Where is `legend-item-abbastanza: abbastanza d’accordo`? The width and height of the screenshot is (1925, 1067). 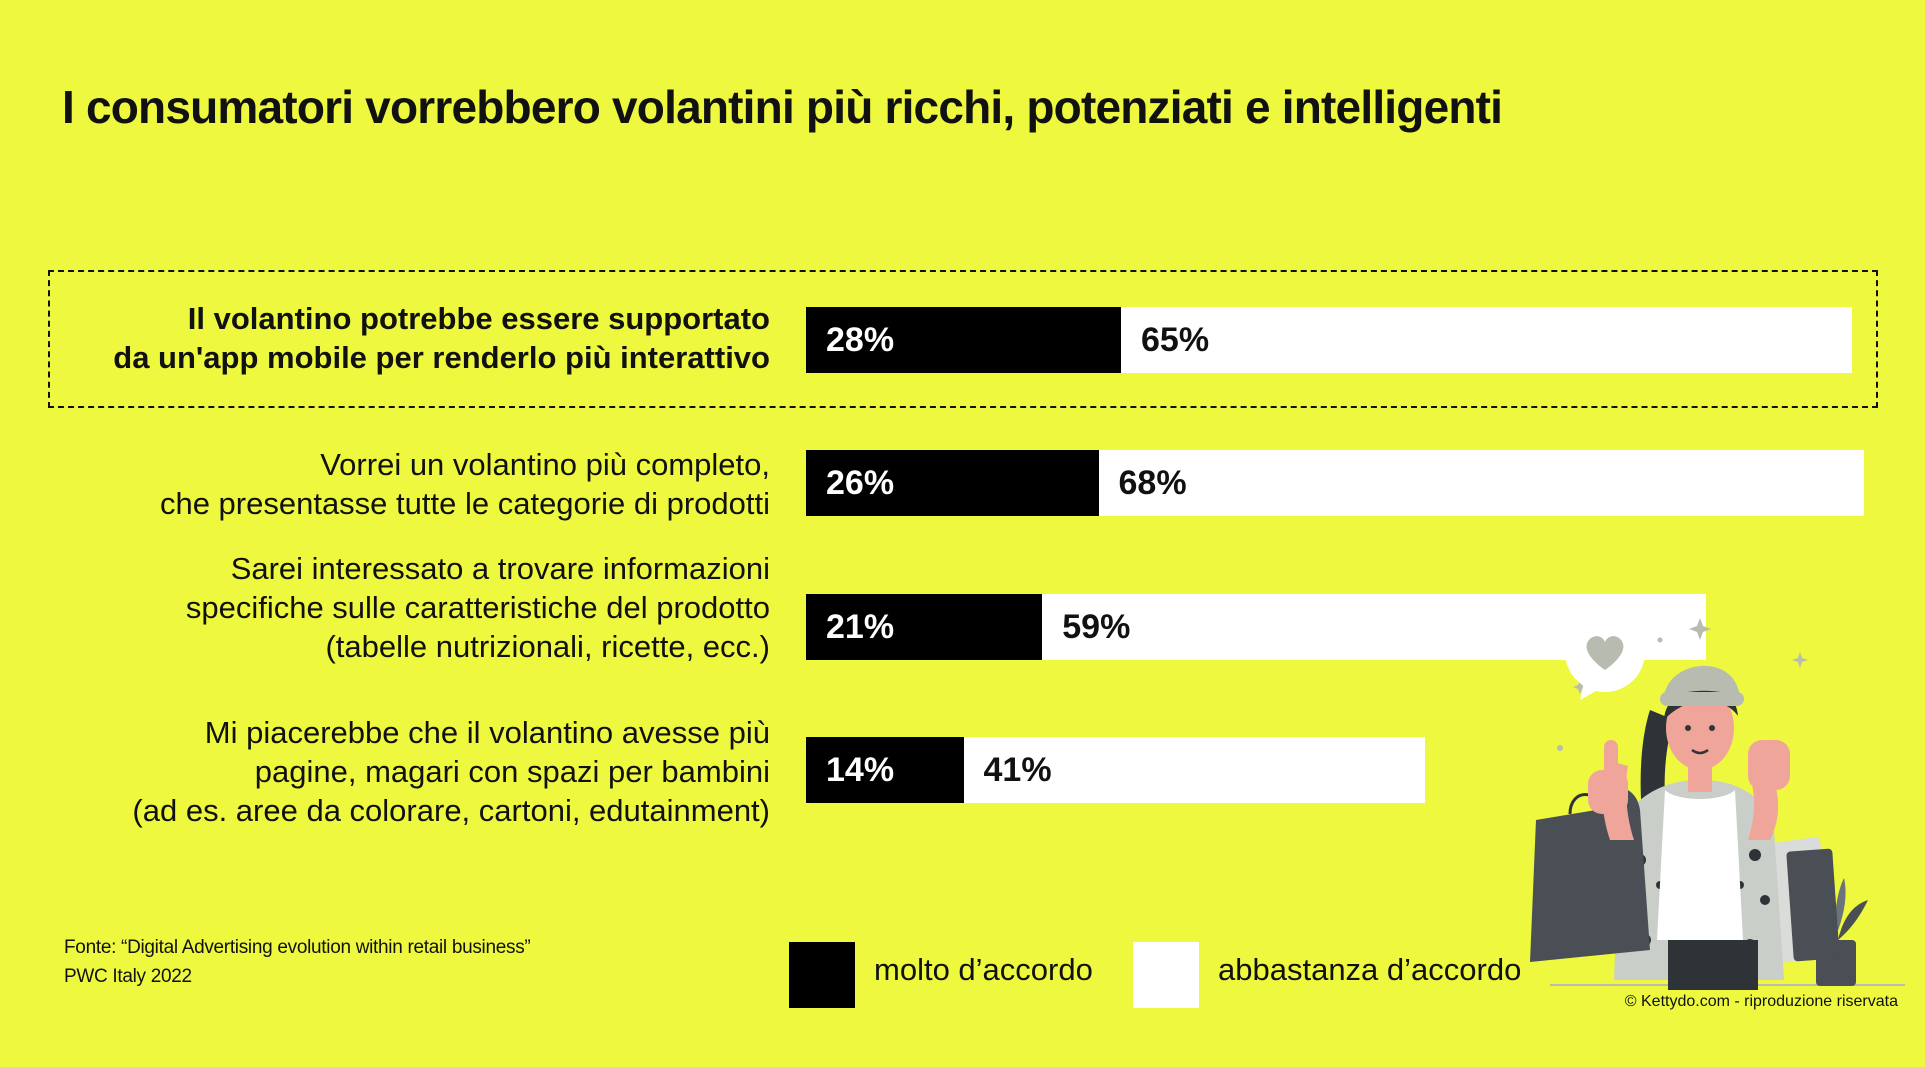 legend-item-abbastanza: abbastanza d’accordo is located at coordinates (1327, 975).